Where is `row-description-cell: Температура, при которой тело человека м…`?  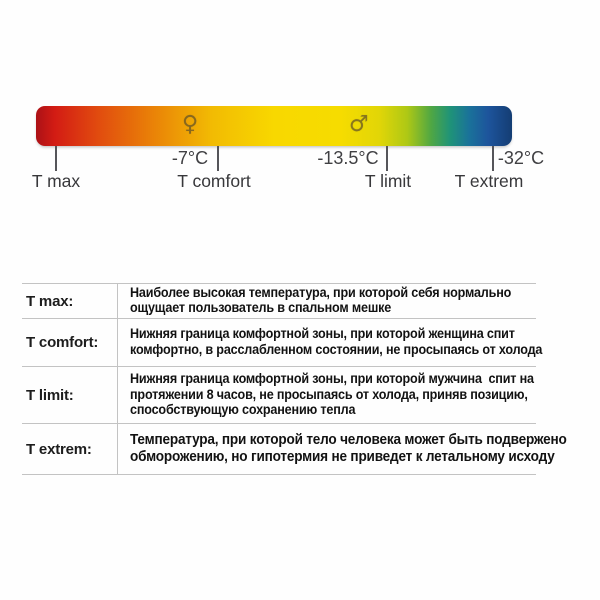 row-description-cell: Температура, при которой тело человека м… is located at coordinates (359, 449).